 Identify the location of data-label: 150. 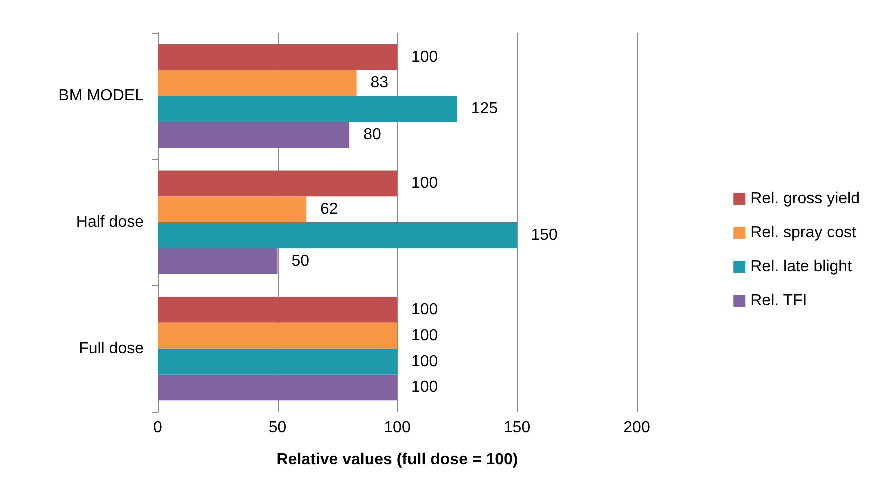
(544, 235).